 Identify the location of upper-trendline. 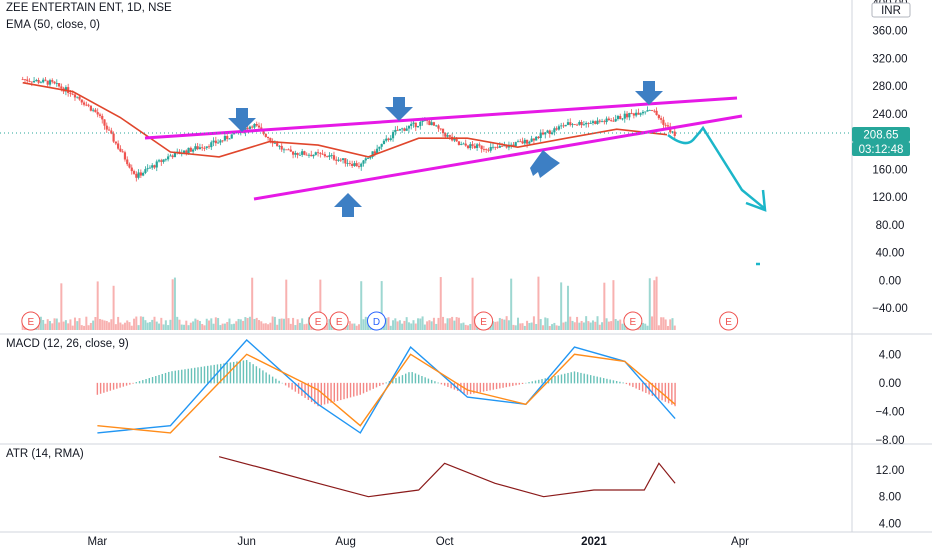
(441, 118).